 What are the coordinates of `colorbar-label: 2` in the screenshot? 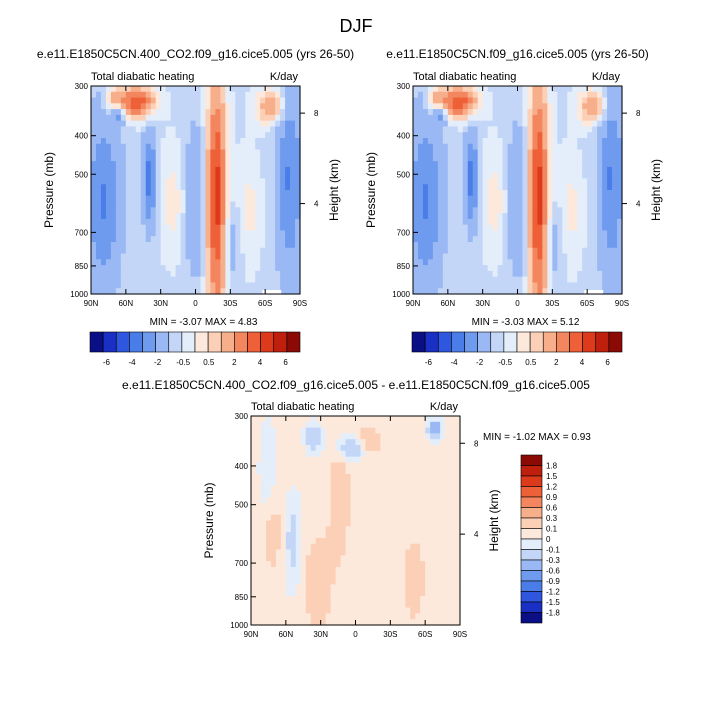 It's located at (556, 362).